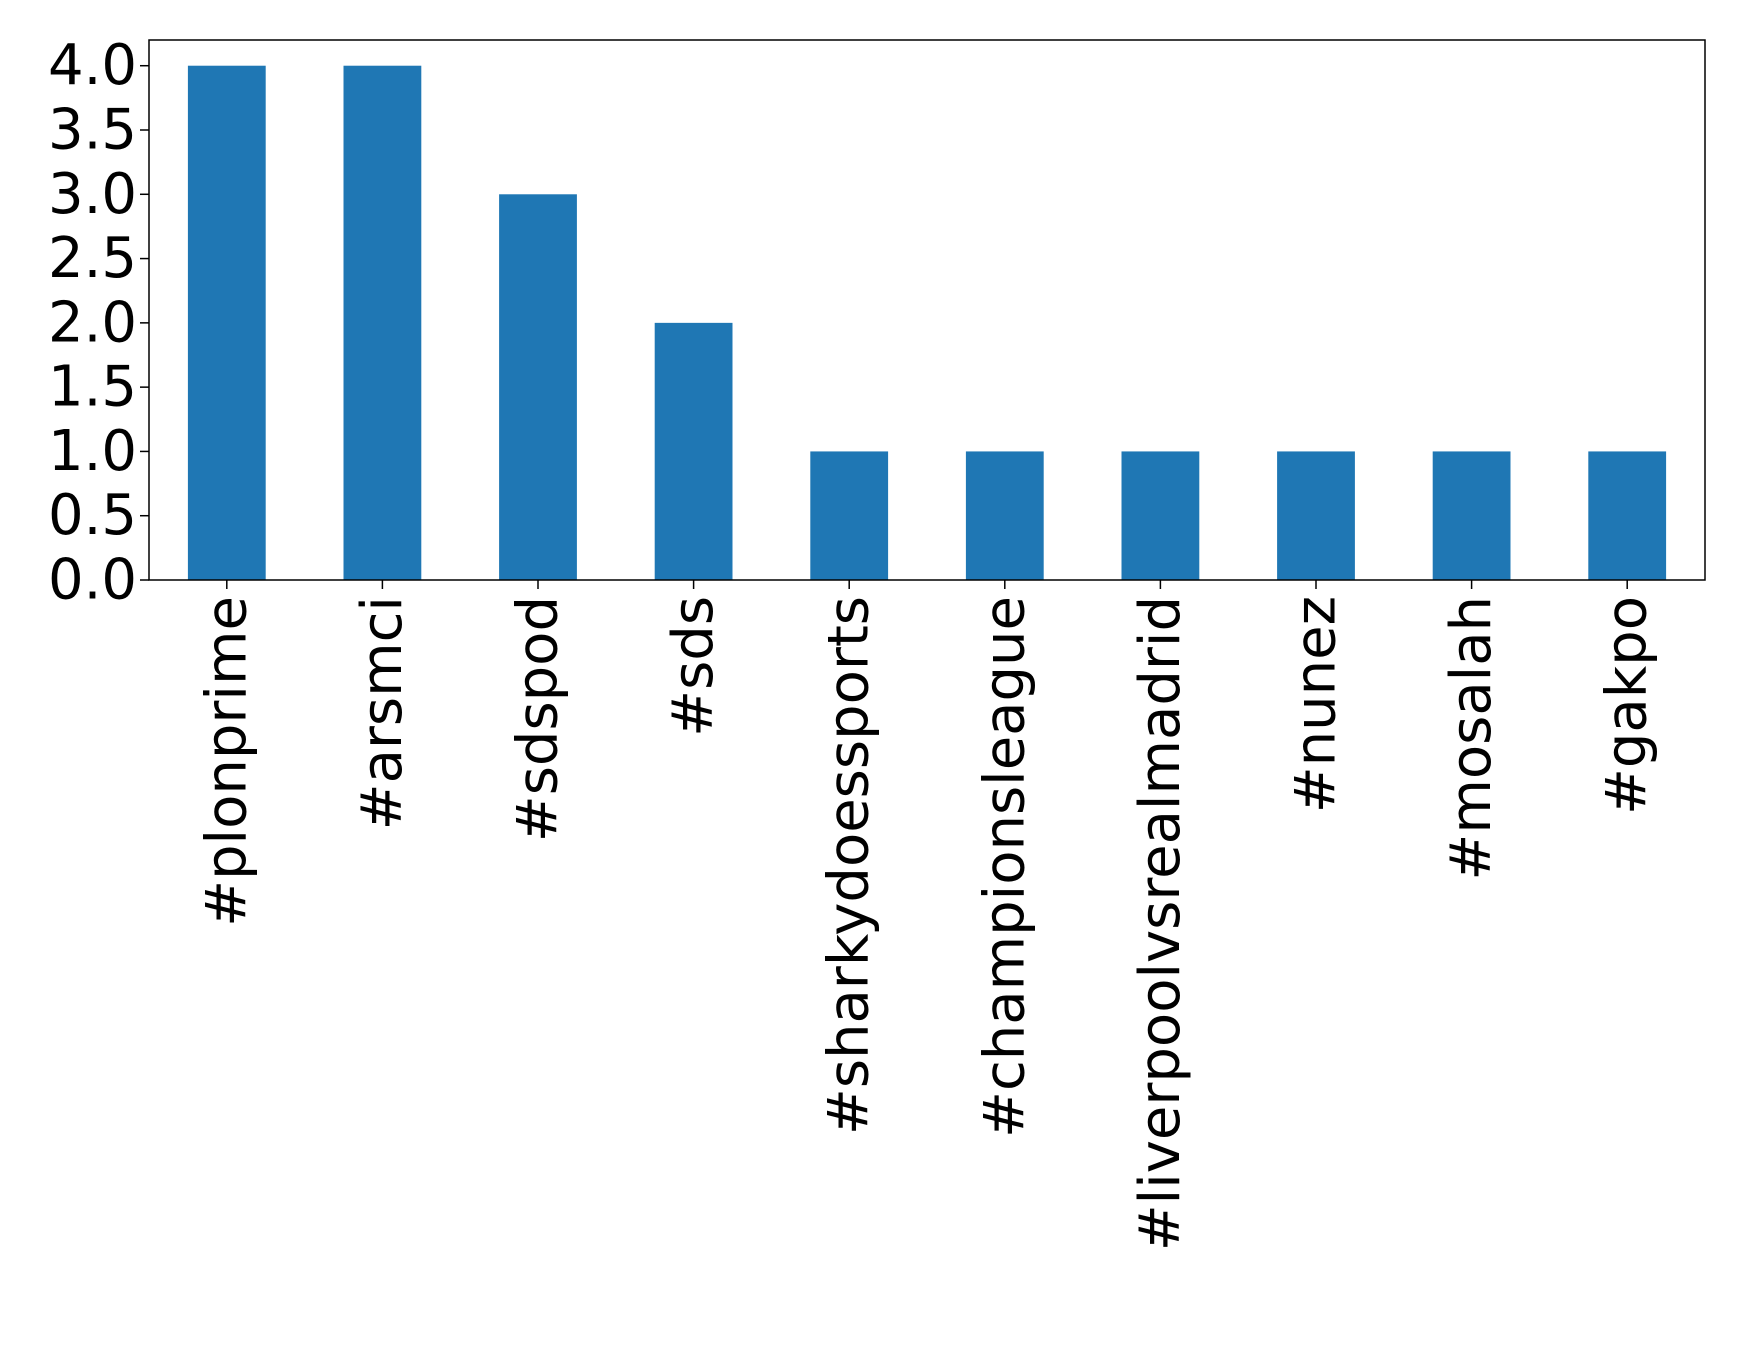 The height and width of the screenshot is (1359, 1739). I want to click on y-tick-label: 1.5, so click(92, 387).